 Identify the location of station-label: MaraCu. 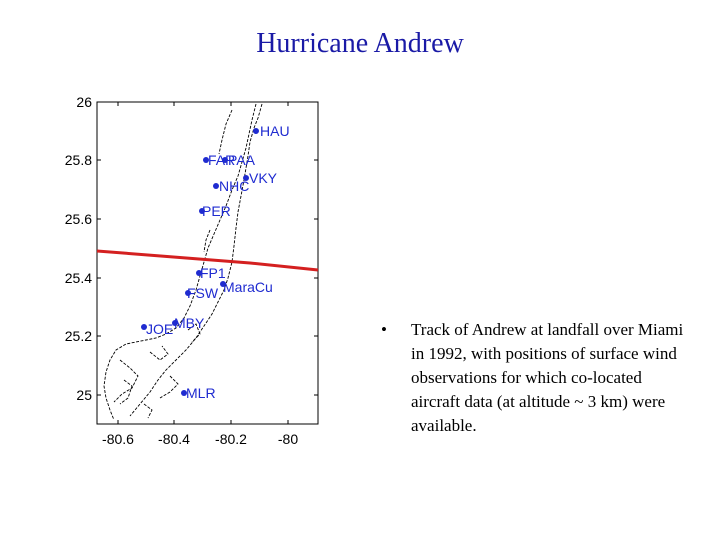
(248, 287).